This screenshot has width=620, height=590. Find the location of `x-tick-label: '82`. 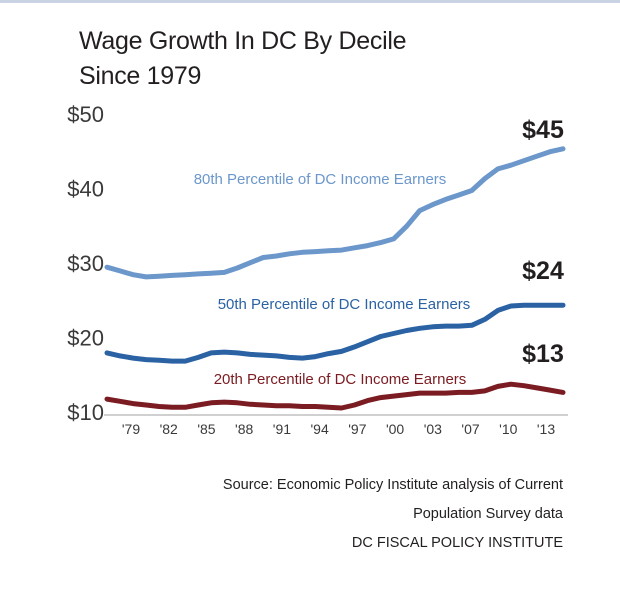

x-tick-label: '82 is located at coordinates (169, 429).